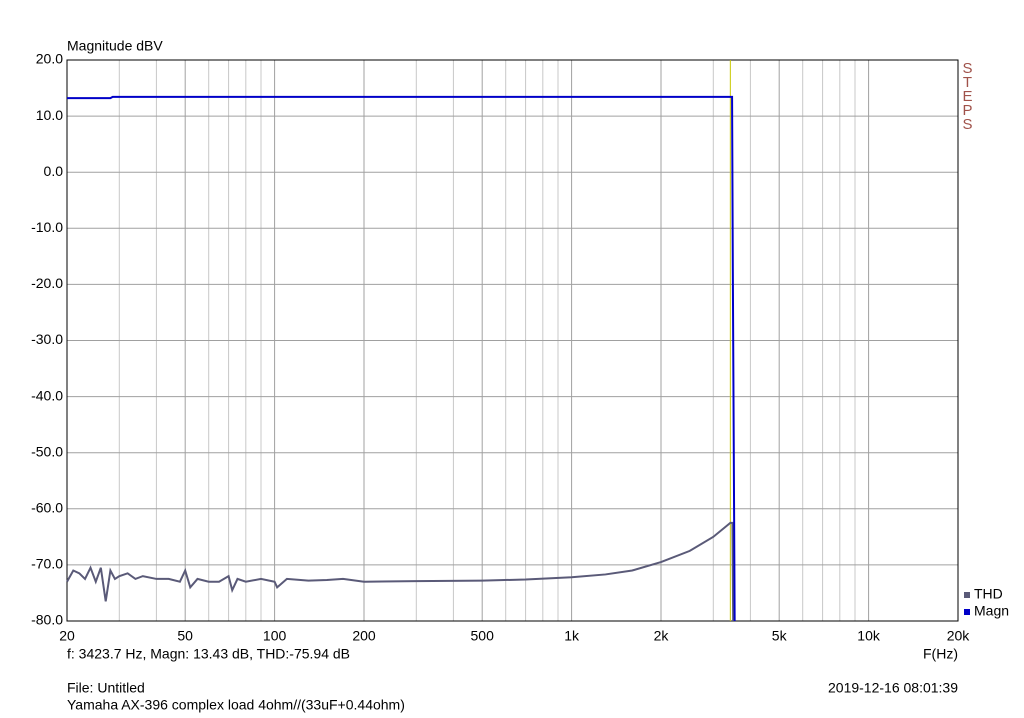  I want to click on y-tick-label: -20.0, so click(47, 283).